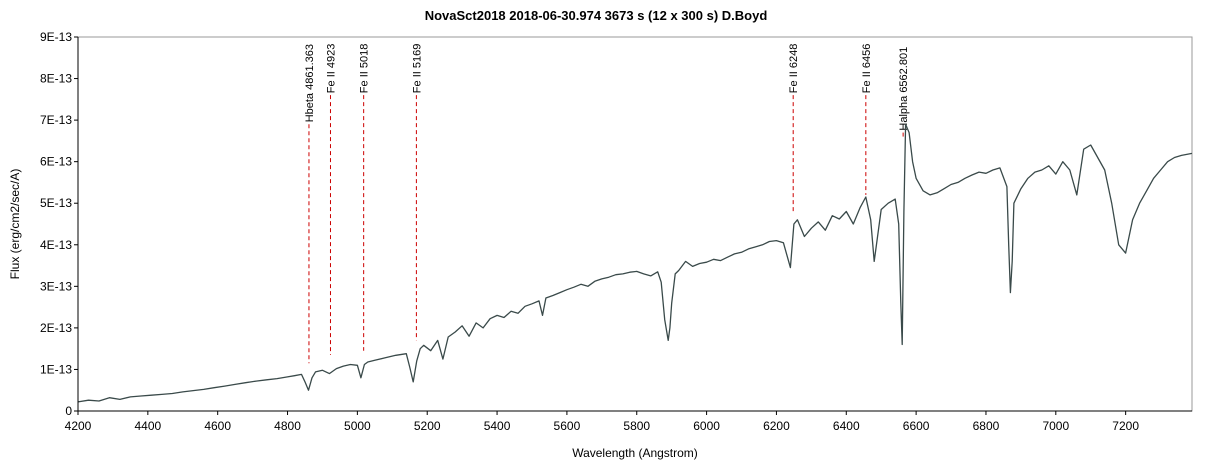  Describe the element at coordinates (56, 203) in the screenshot. I see `y-tick-label: 5E-13` at that location.